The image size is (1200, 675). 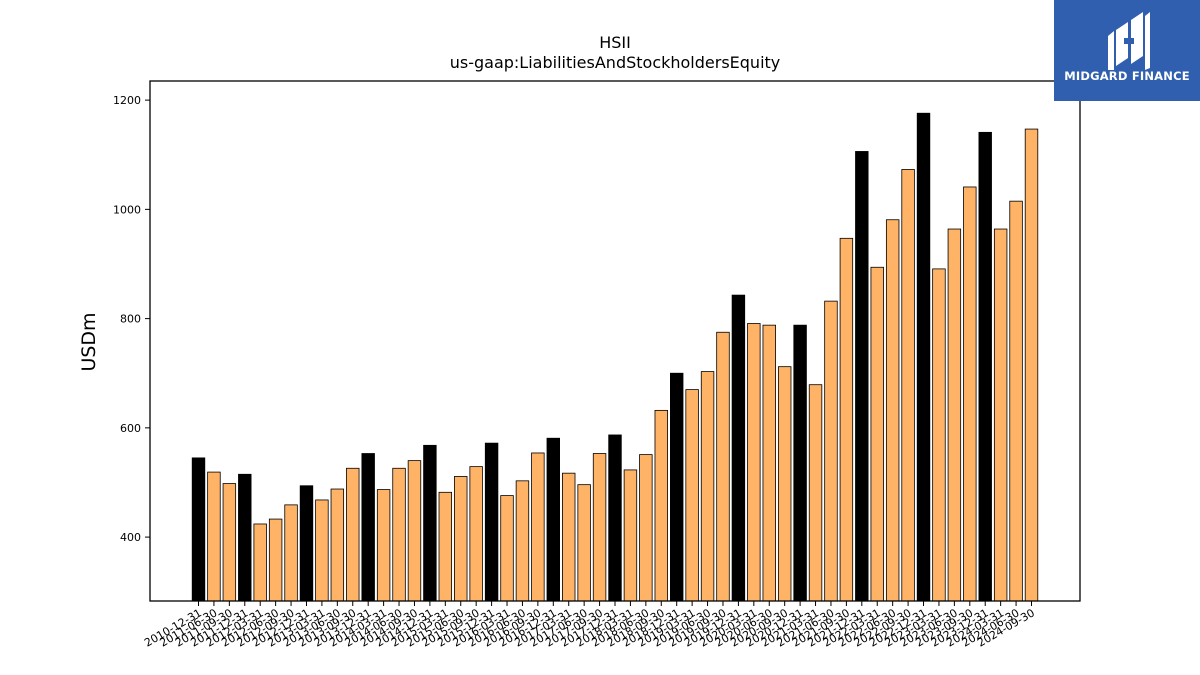 I want to click on brand-logo: MIDGARD FINANCE, so click(x=1127, y=50).